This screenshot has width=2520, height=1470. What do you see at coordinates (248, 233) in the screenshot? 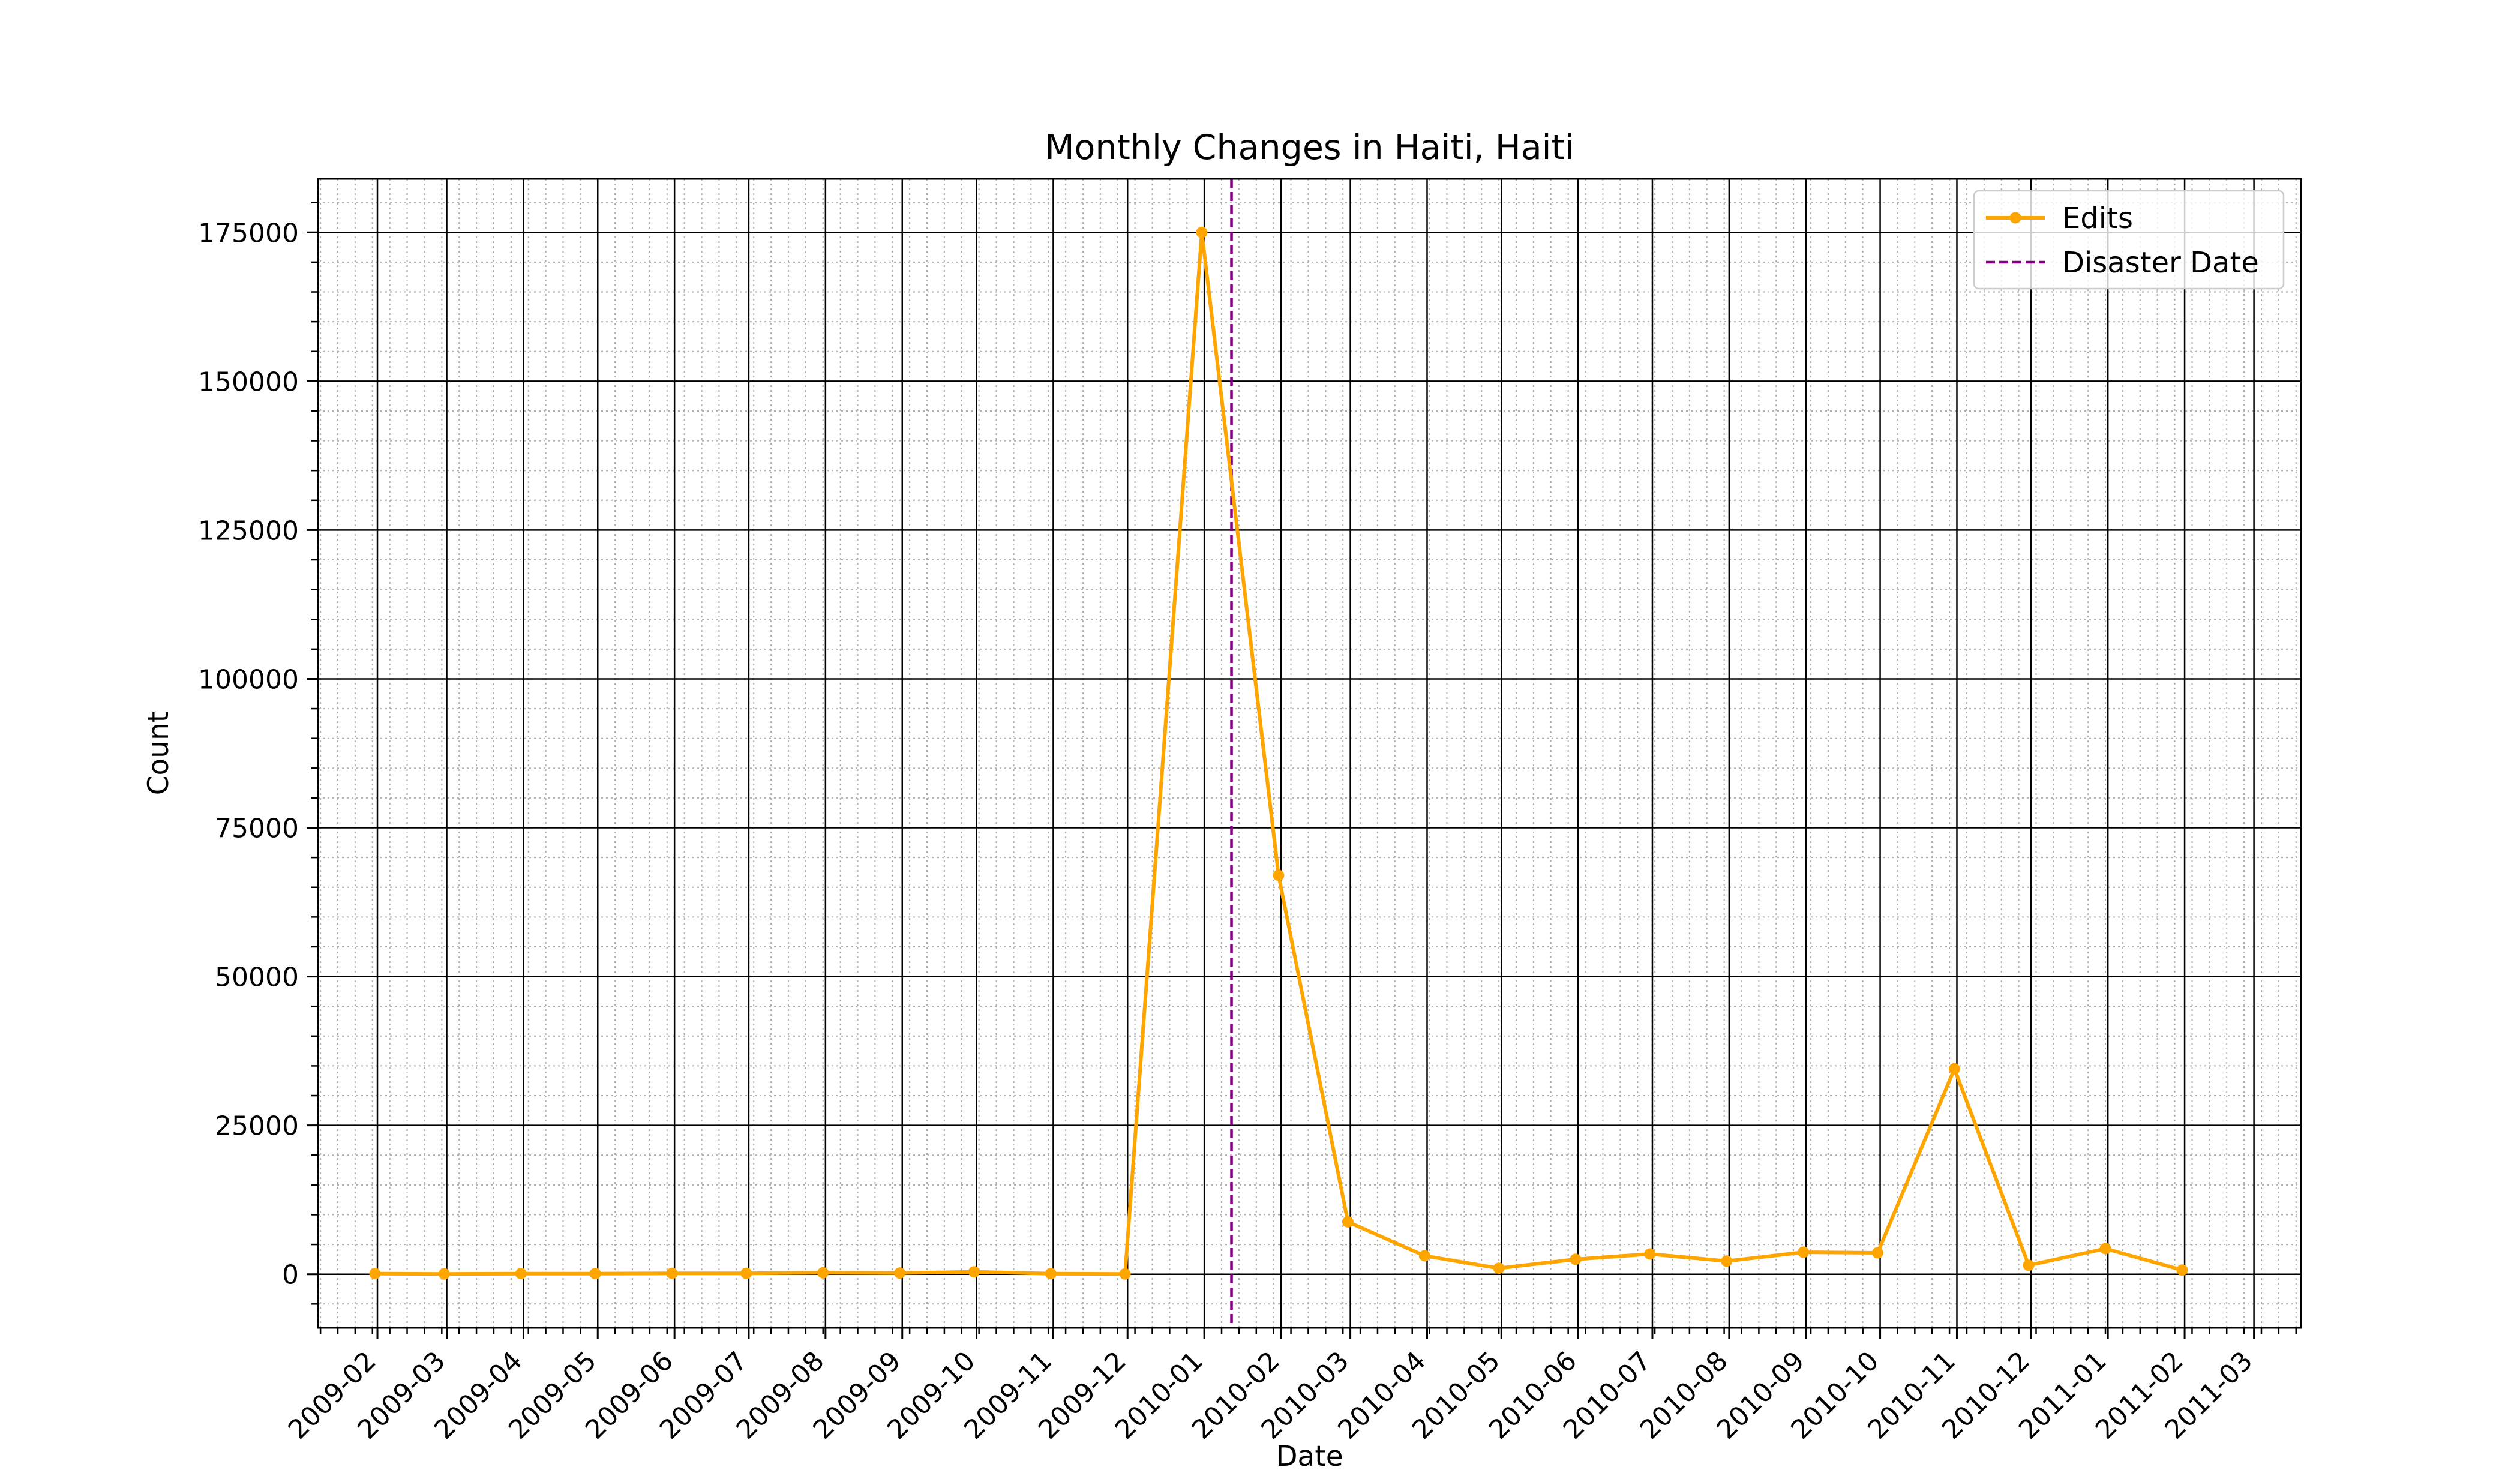
I see `y-tick-label: 175000` at bounding box center [248, 233].